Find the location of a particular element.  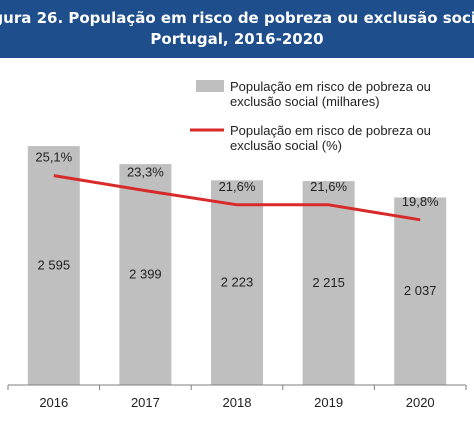

bar-2020 is located at coordinates (420, 291).